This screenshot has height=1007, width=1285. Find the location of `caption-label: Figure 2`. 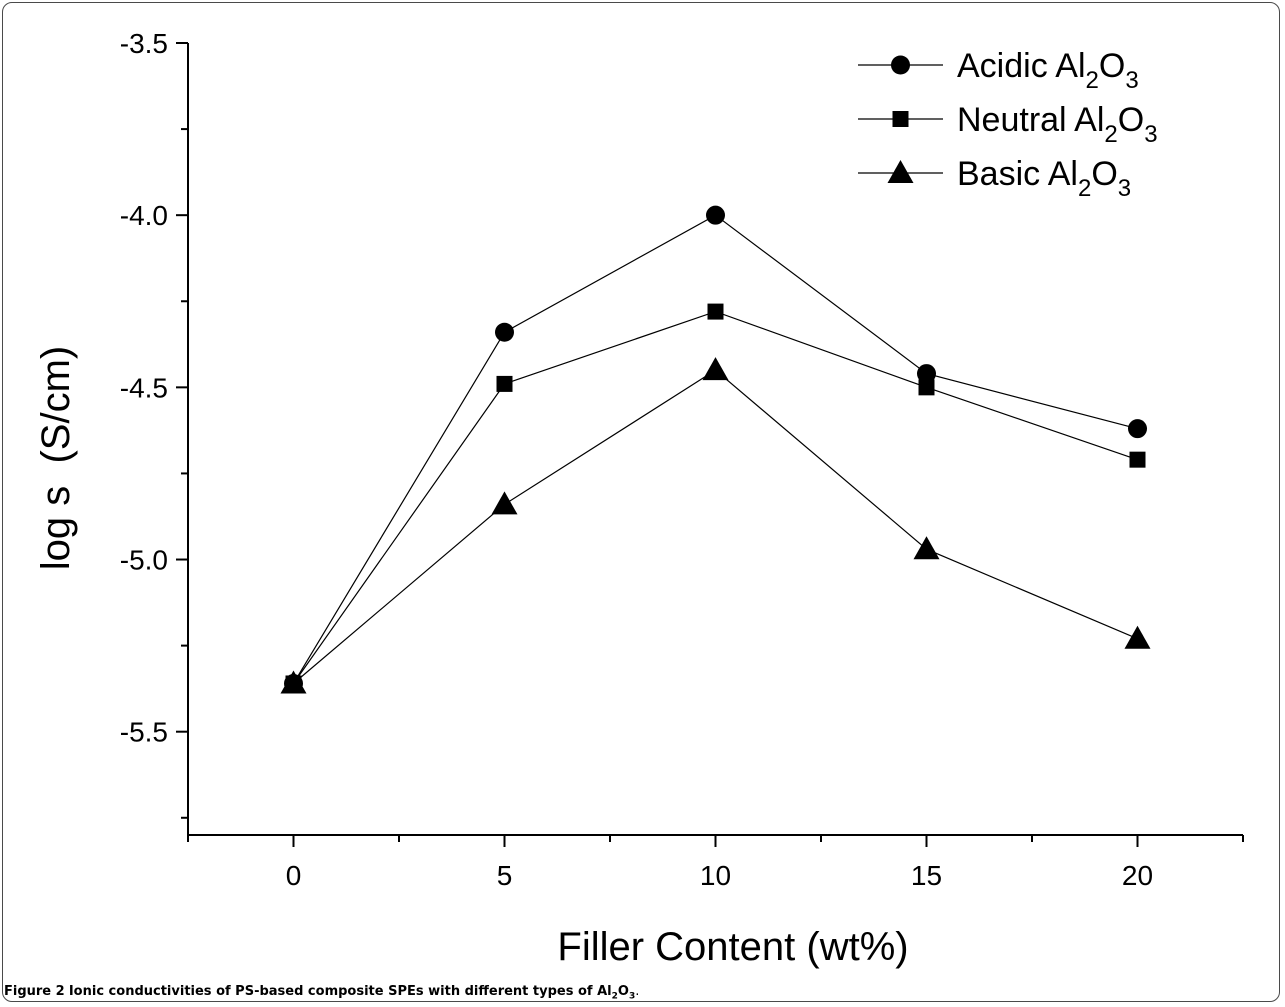

caption-label: Figure 2 is located at coordinates (34, 991).